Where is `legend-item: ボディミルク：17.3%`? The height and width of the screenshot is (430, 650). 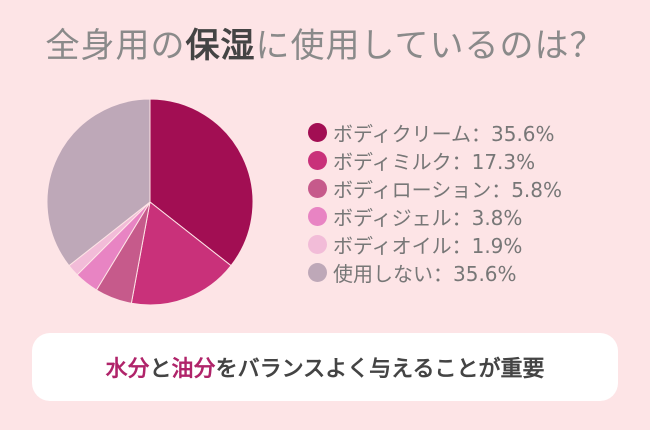
legend-item: ボディミルク：17.3% is located at coordinates (435, 160).